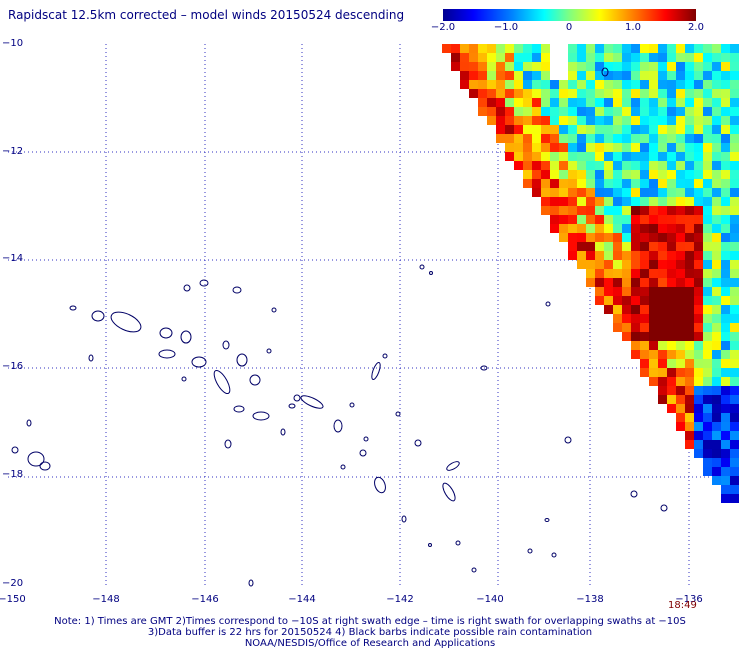 Image resolution: width=740 pixels, height=650 pixels. I want to click on colorbar-label: 2.0, so click(696, 27).